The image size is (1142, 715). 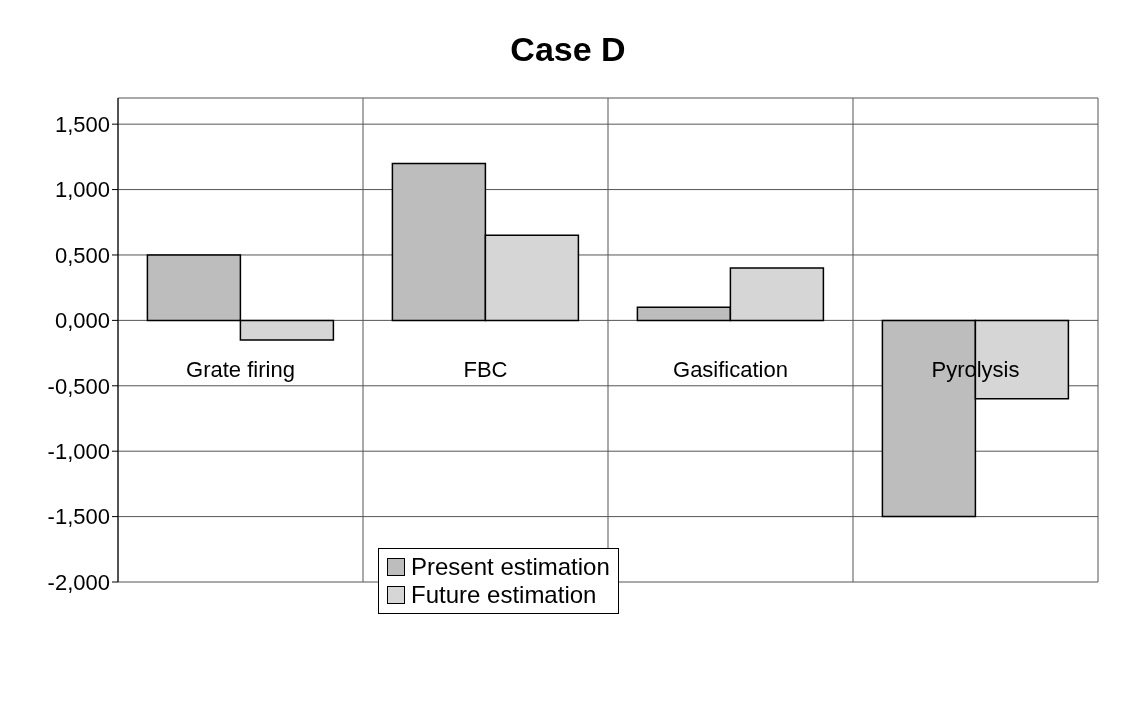 What do you see at coordinates (504, 595) in the screenshot?
I see `legend-label: Future estimation` at bounding box center [504, 595].